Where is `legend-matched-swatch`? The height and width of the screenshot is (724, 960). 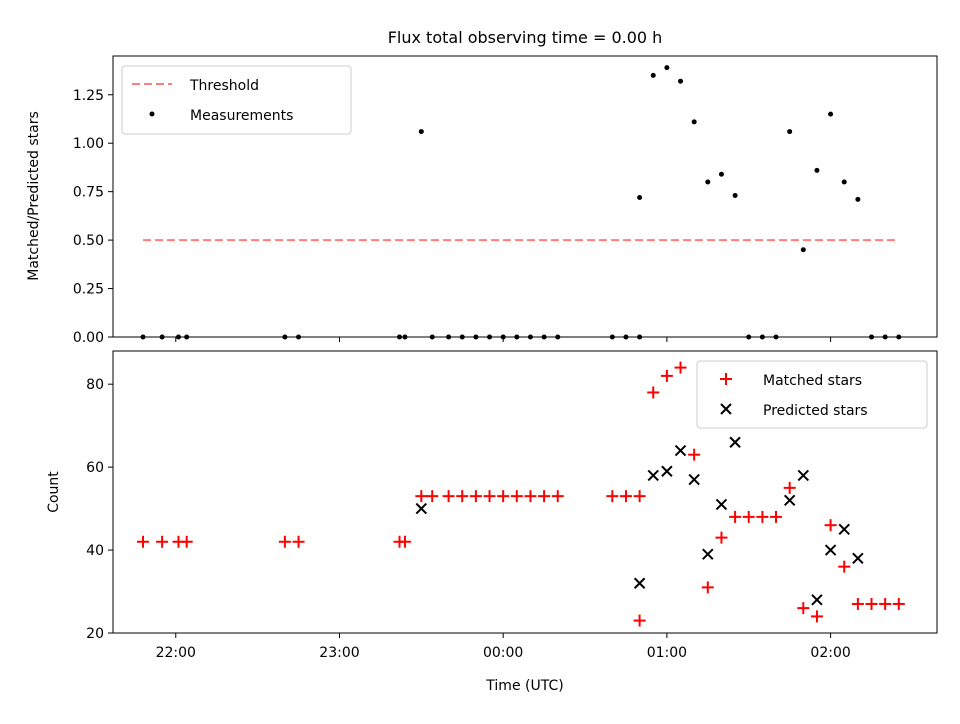 legend-matched-swatch is located at coordinates (726, 379).